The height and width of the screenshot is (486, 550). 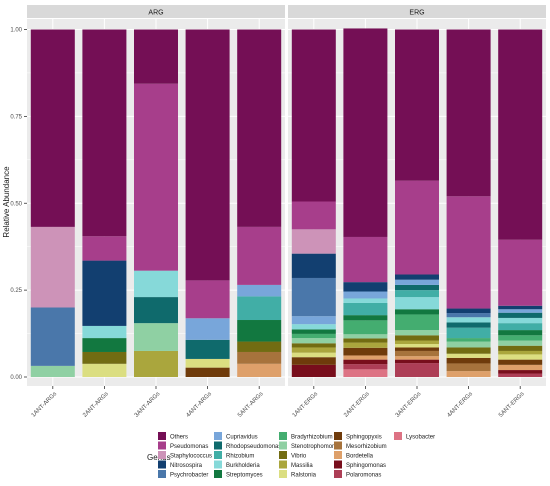 I want to click on facet-strip, so click(x=156, y=11).